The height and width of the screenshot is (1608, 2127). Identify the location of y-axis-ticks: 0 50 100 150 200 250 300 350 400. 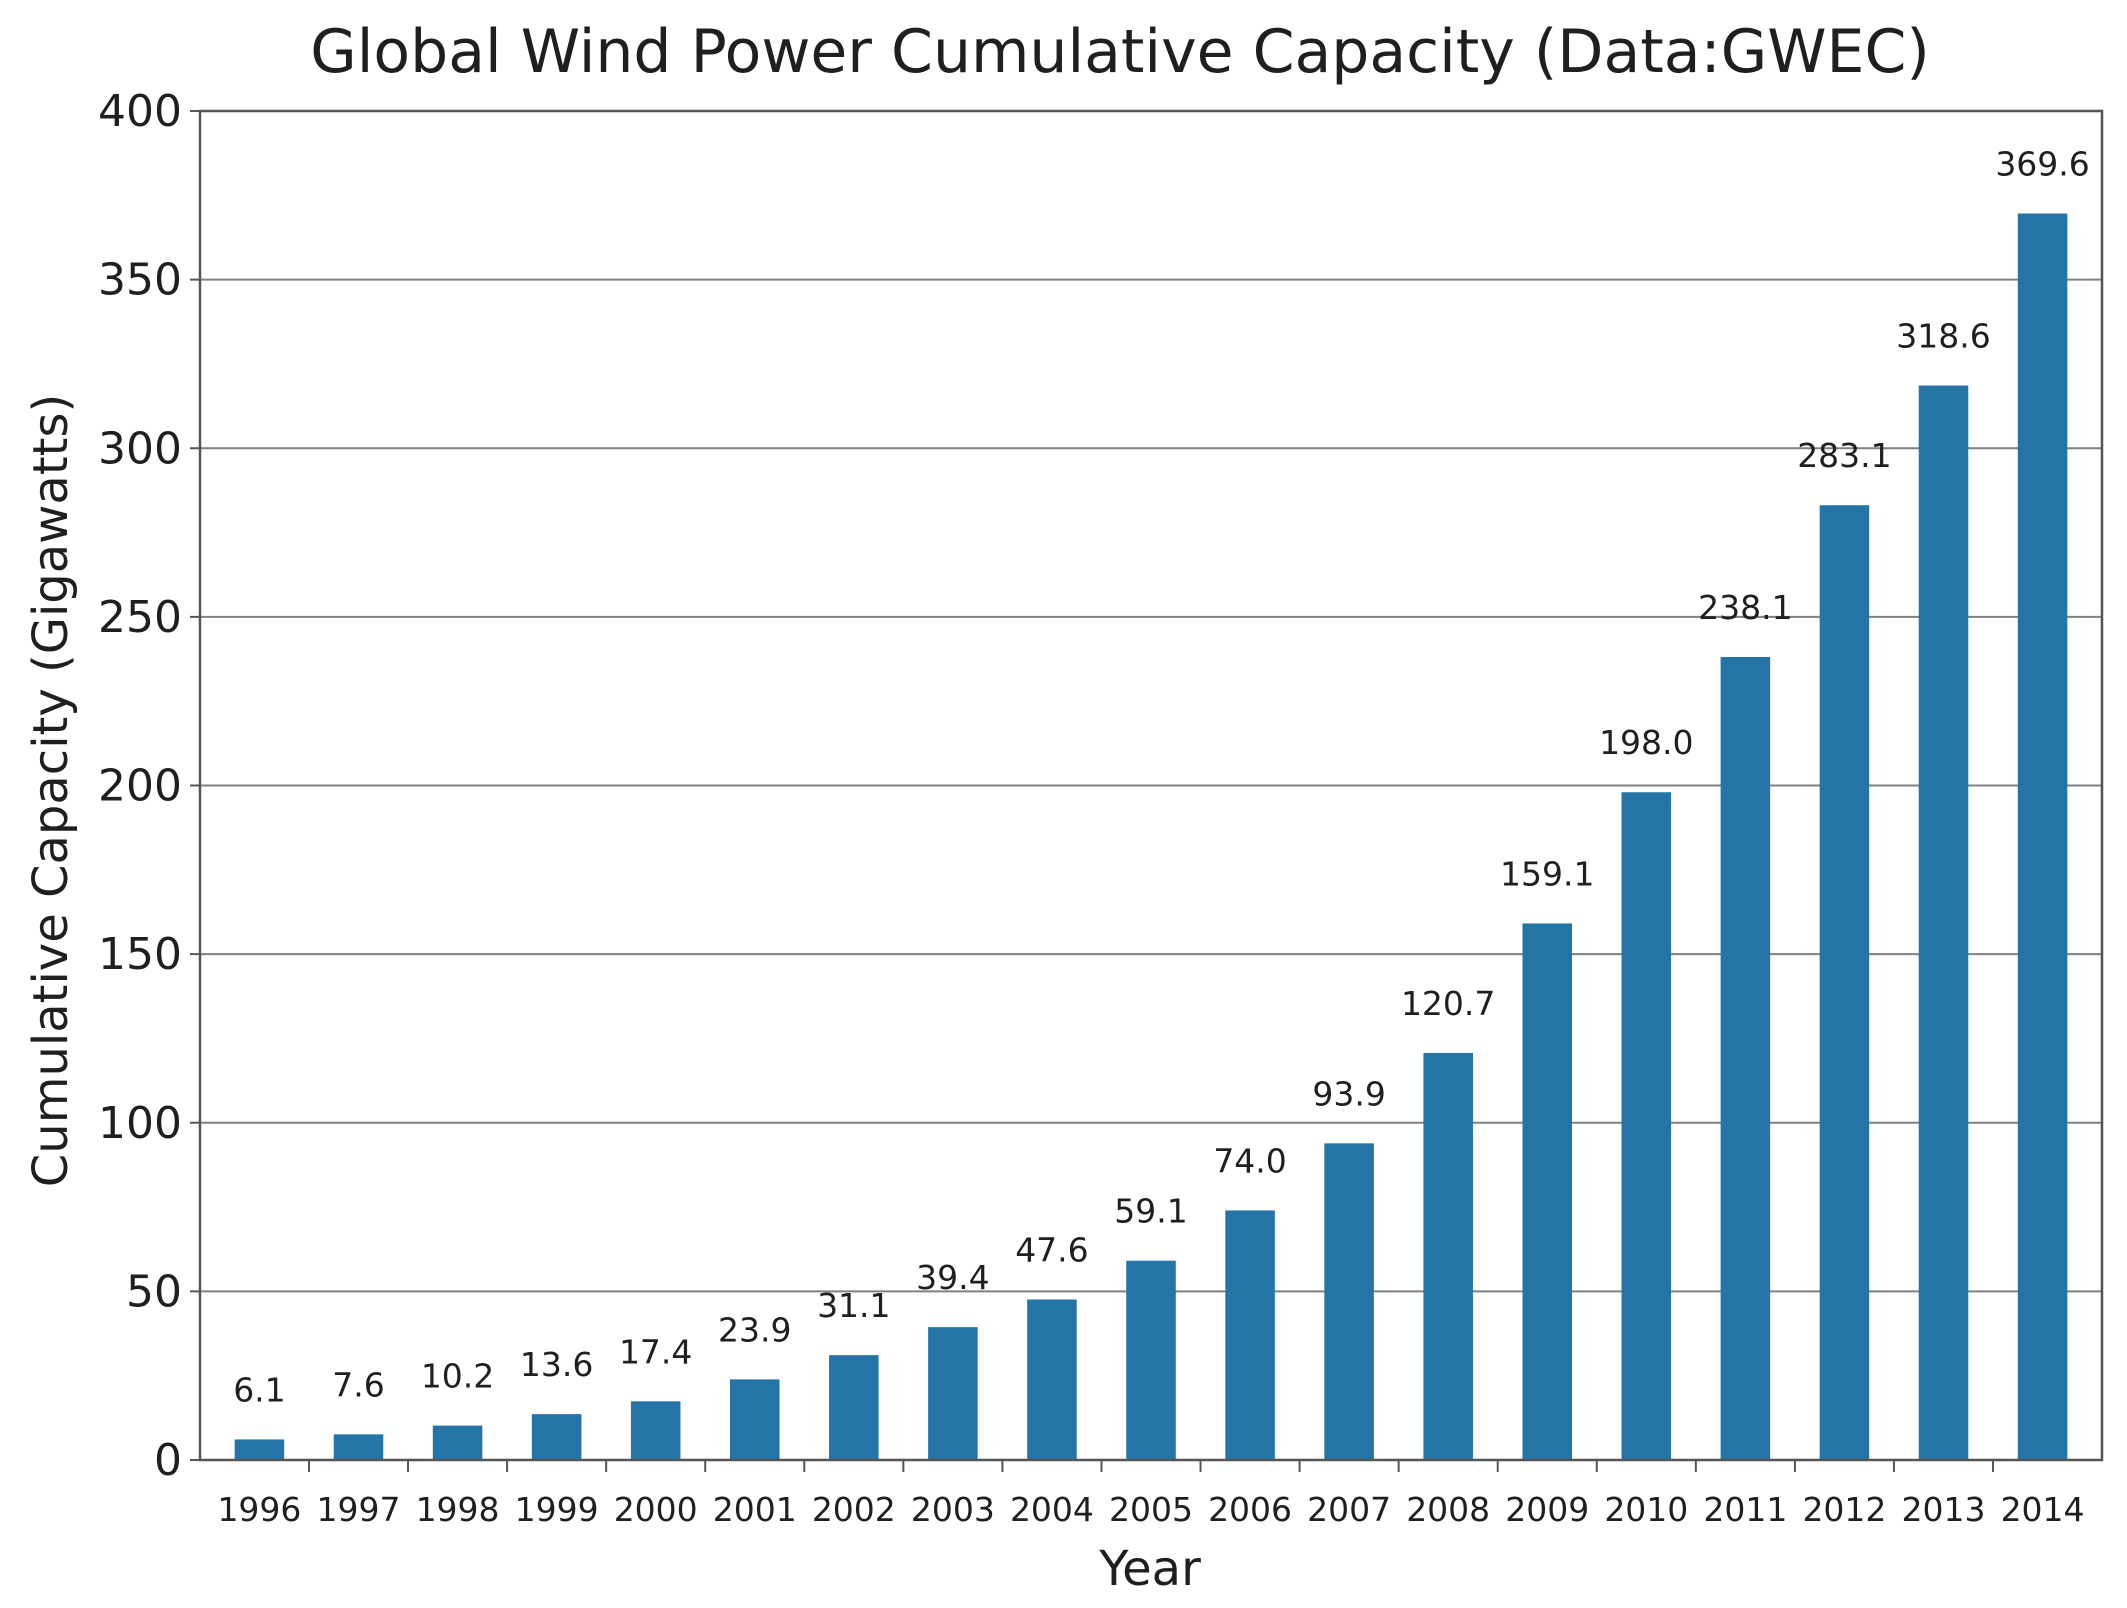
(149, 786).